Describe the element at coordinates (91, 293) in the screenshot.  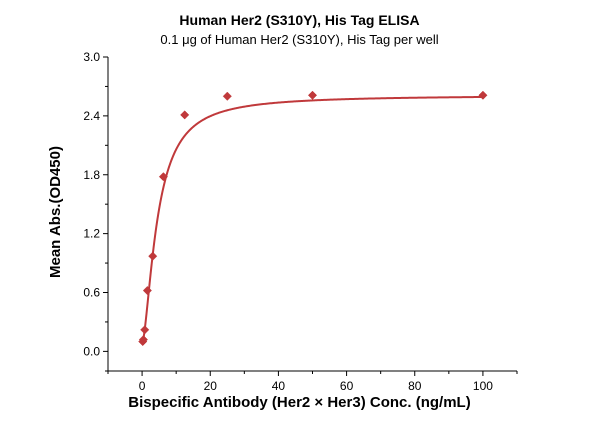
I see `y-tick-label: 0.6` at that location.